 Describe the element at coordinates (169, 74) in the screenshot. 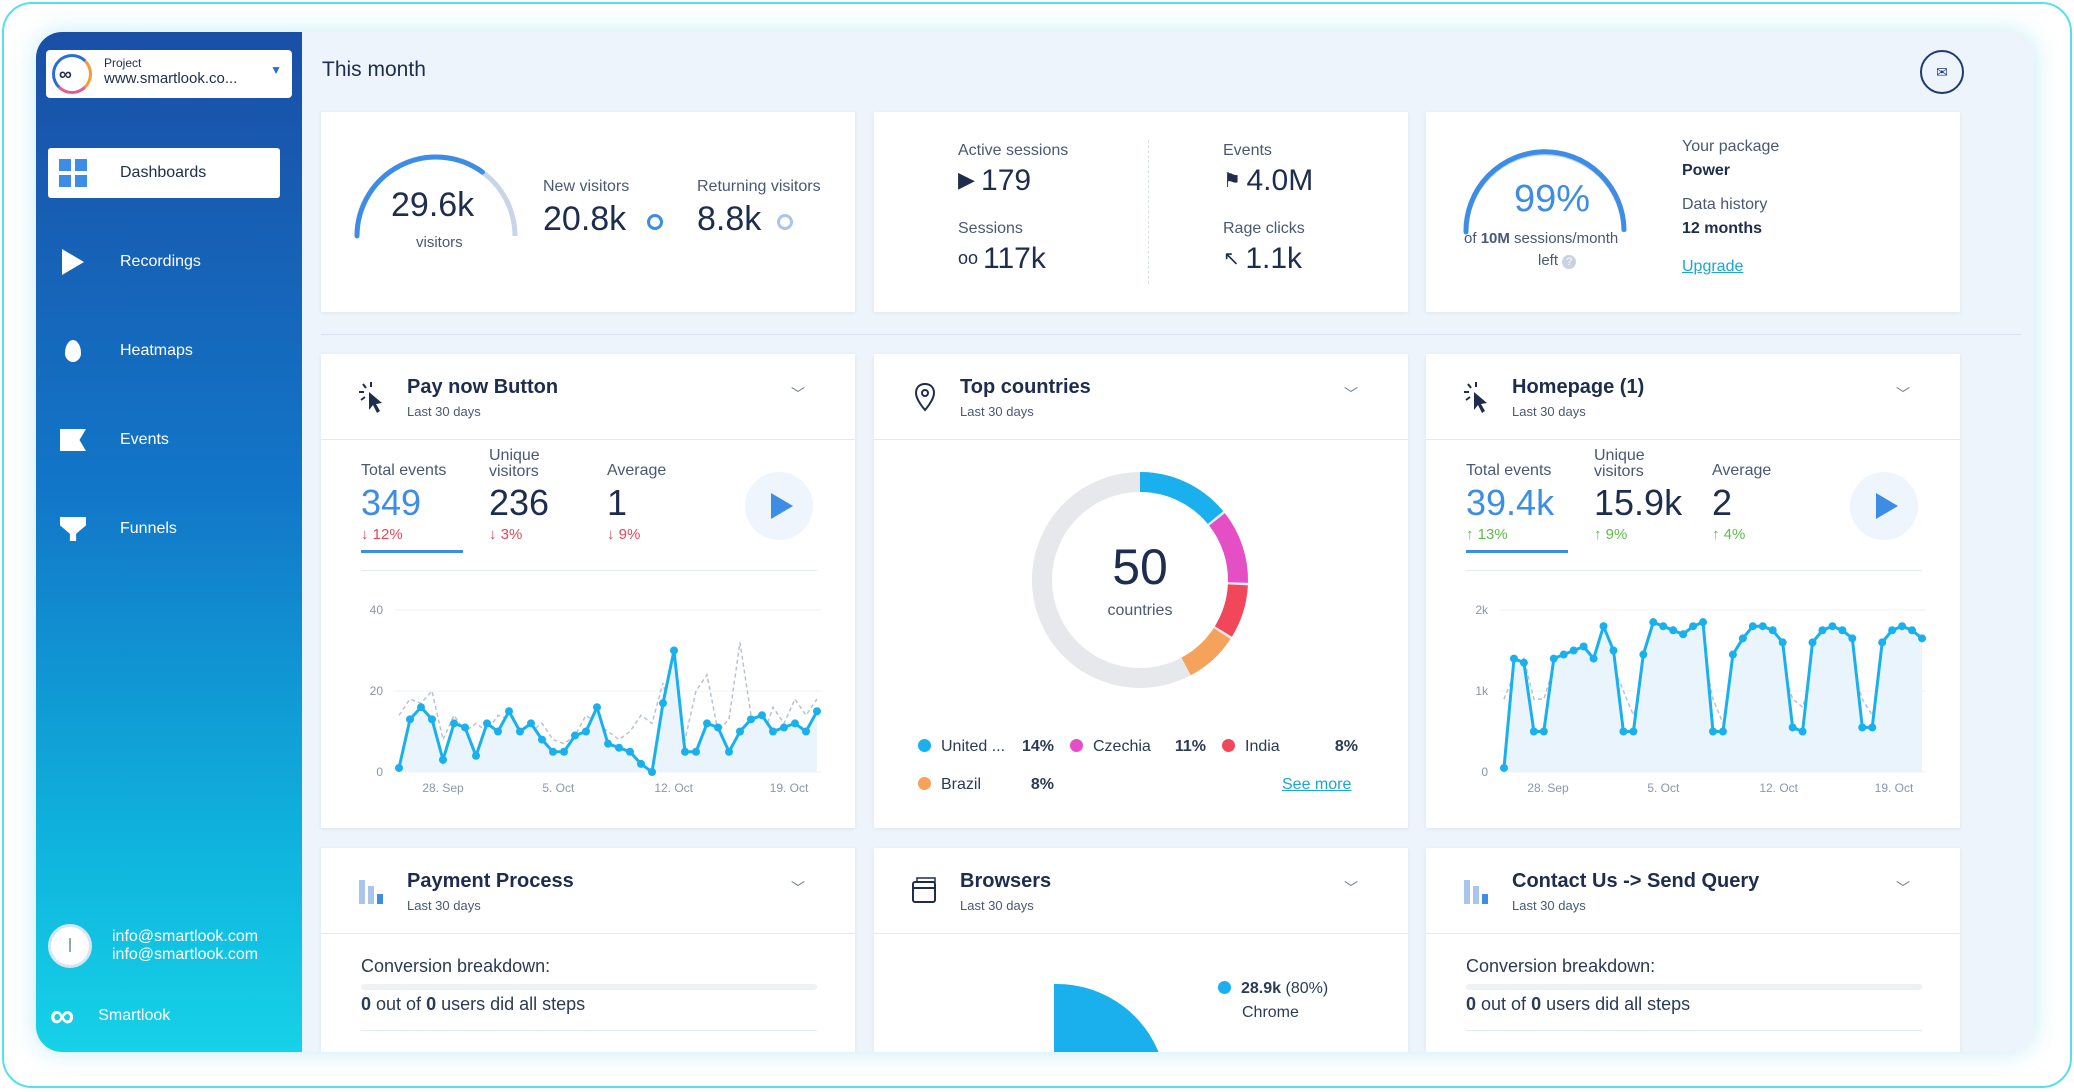

I see `project-selector: ∞ Project www.smartlook.co... ▼` at that location.